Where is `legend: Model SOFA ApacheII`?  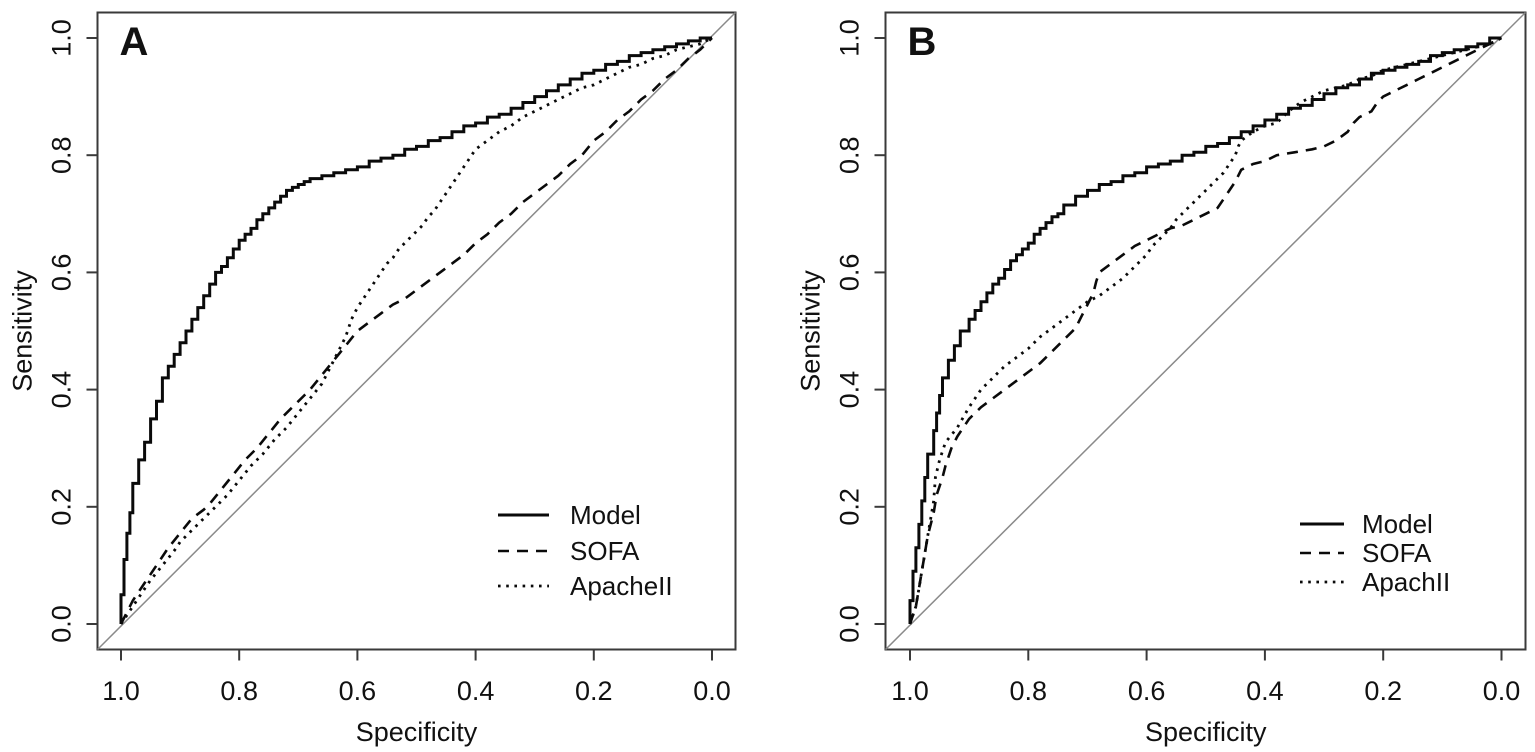
legend: Model SOFA ApacheII is located at coordinates (585, 550).